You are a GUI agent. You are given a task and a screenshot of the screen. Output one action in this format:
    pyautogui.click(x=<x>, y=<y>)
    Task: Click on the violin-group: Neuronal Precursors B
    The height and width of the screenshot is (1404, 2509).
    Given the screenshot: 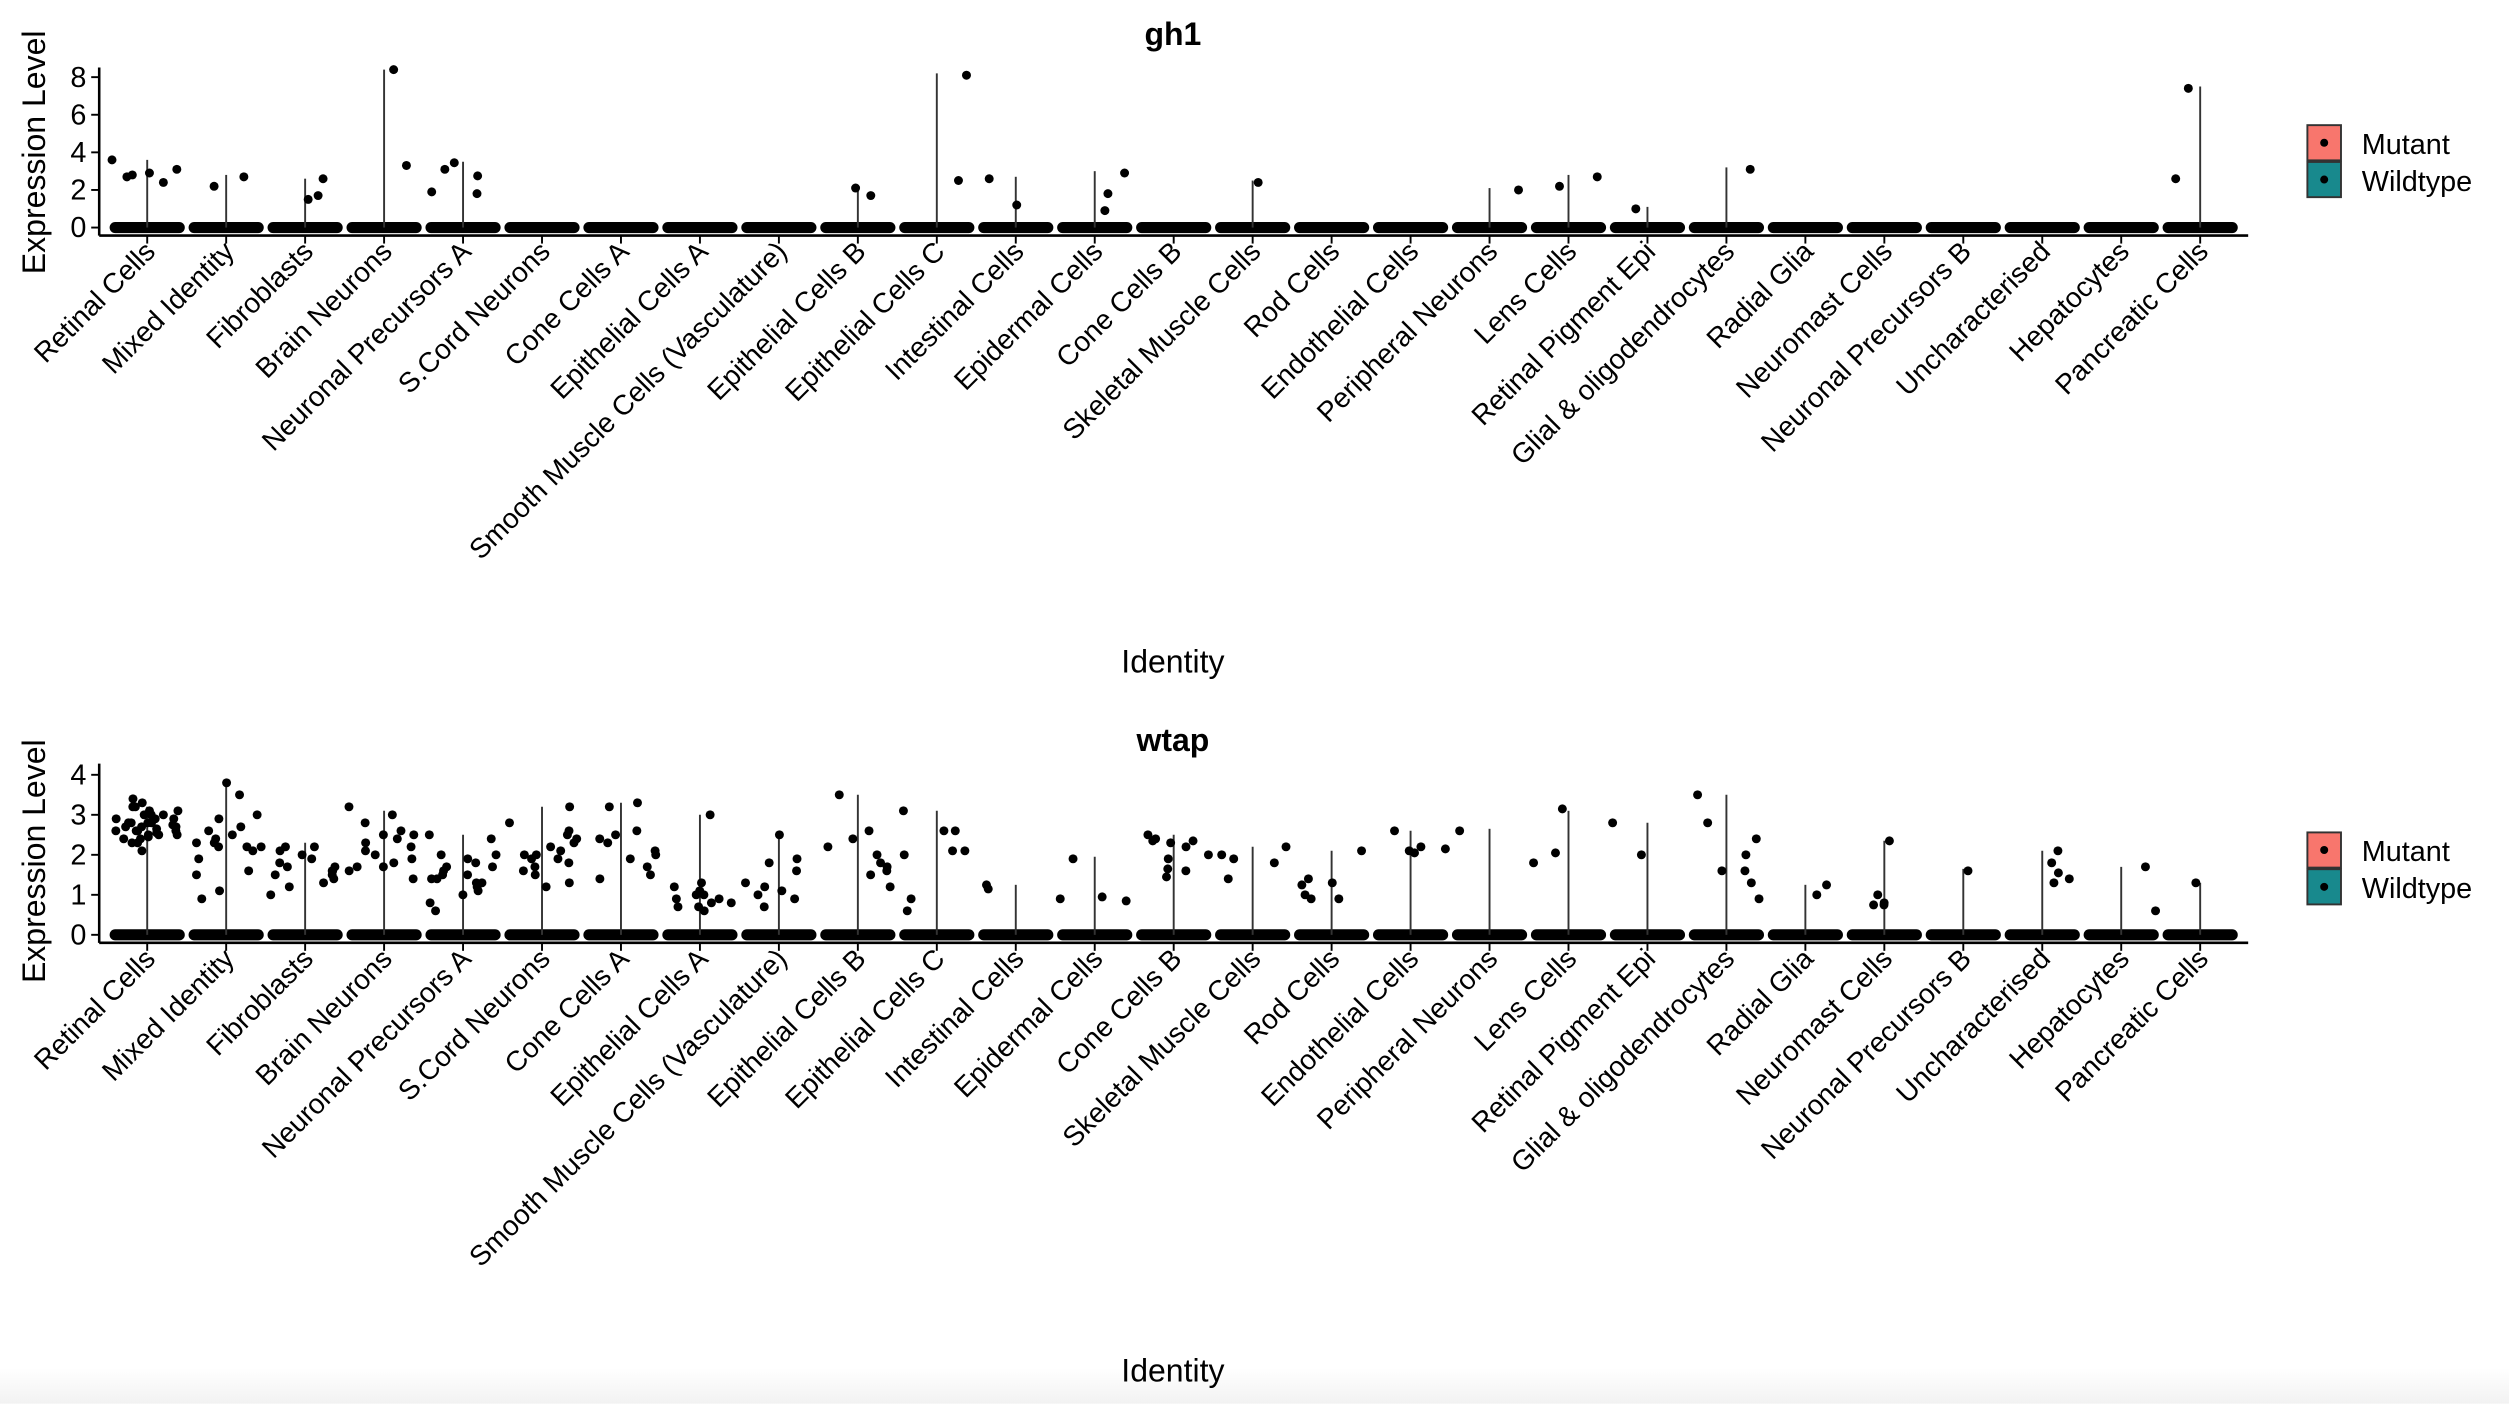 What is the action you would take?
    pyautogui.click(x=1878, y=1015)
    